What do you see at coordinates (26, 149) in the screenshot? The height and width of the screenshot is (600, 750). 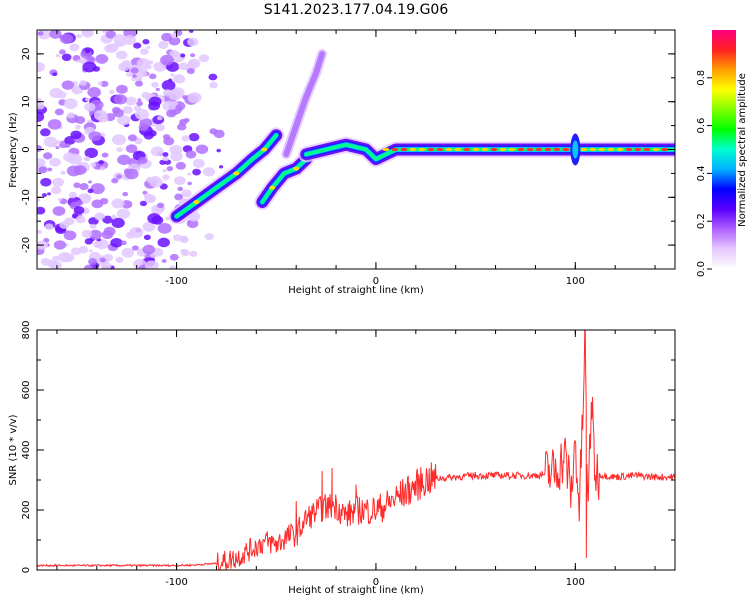 I see `spectrogram-ytick-label: 0` at bounding box center [26, 149].